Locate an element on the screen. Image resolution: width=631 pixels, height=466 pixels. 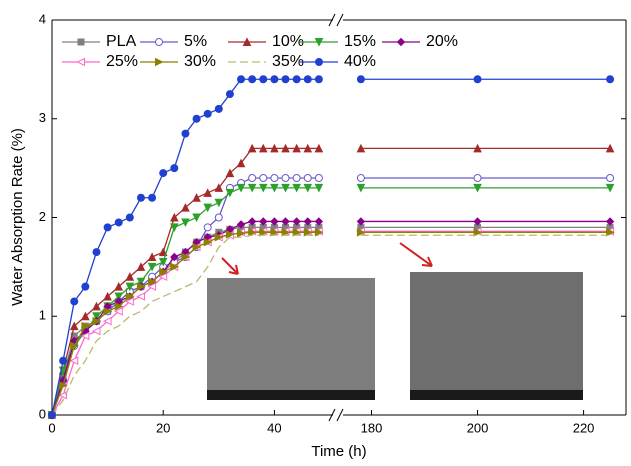
x-tick-label: 40 is located at coordinates (274, 427).